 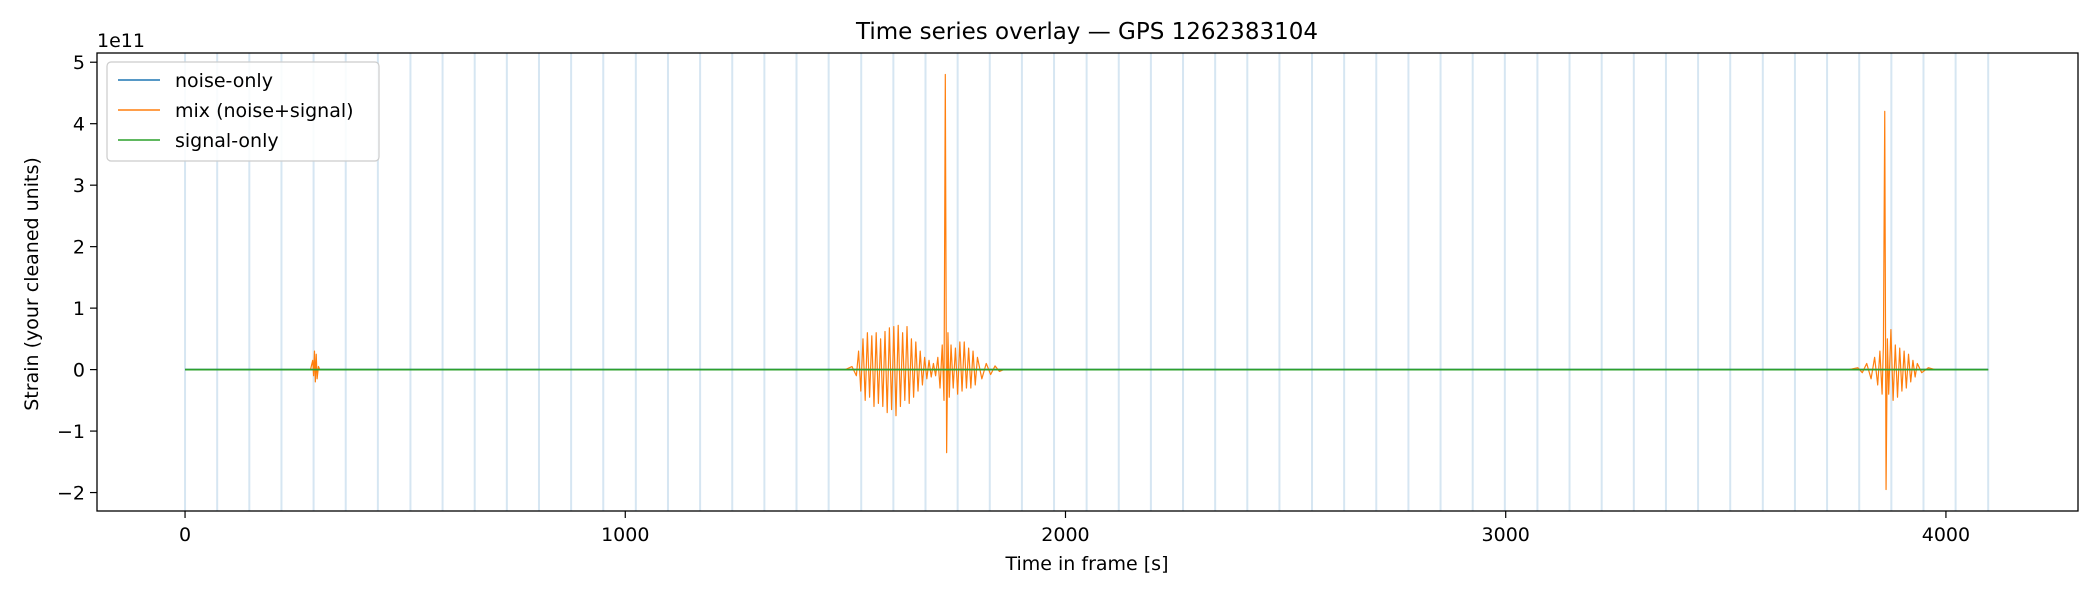 What do you see at coordinates (1946, 535) in the screenshot?
I see `x-tick-label: 4000` at bounding box center [1946, 535].